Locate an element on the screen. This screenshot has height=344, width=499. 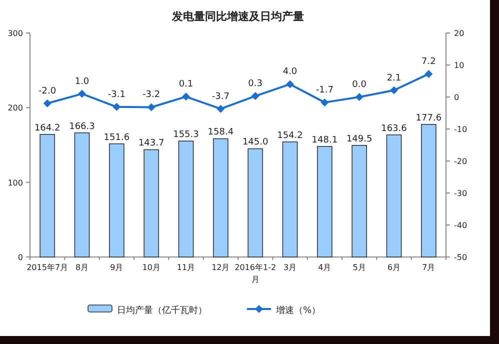
y2-tick-label: -50 is located at coordinates (461, 257).